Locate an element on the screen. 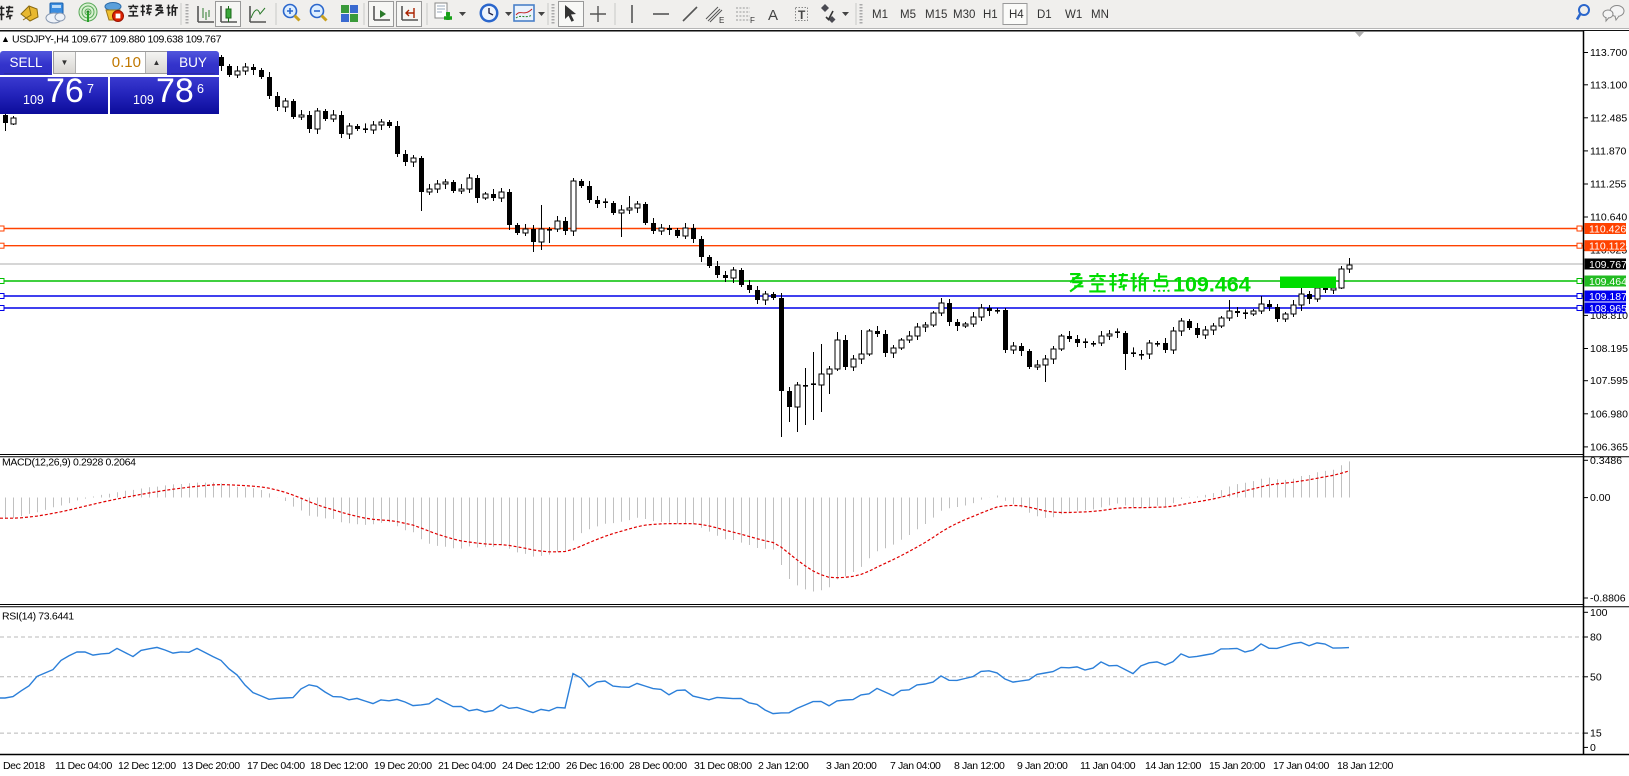  svg-text: 18 Dec 12:00 is located at coordinates (339, 766).